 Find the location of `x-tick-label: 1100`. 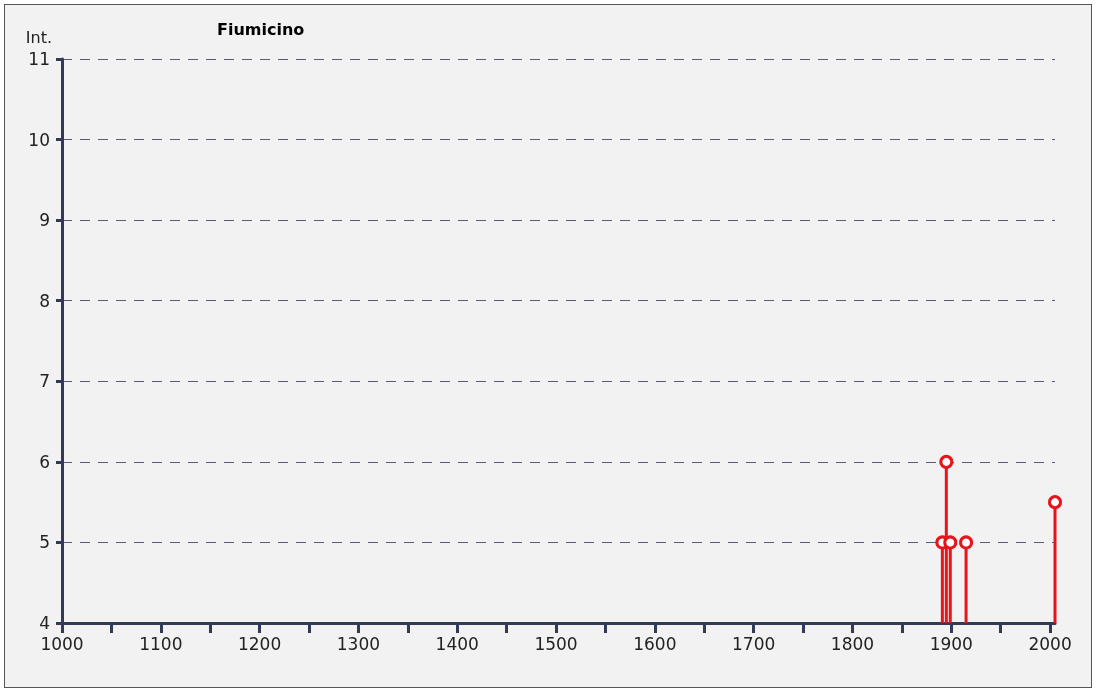

x-tick-label: 1100 is located at coordinates (161, 643).